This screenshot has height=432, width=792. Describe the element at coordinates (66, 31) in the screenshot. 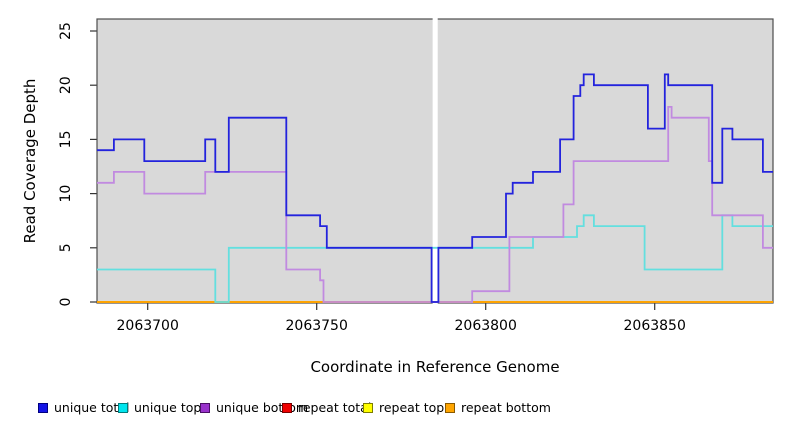

I see `y-tick-label: 25` at that location.